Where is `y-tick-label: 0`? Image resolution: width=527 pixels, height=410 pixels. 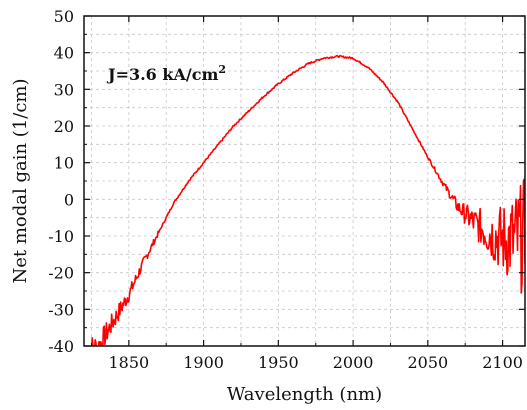
y-tick-label: 0 is located at coordinates (69, 199).